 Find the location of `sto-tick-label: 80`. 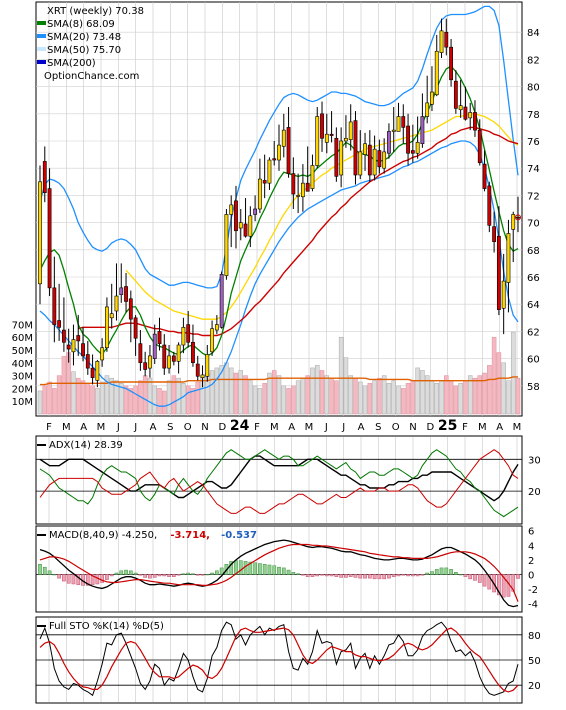

sto-tick-label: 80 is located at coordinates (534, 636).